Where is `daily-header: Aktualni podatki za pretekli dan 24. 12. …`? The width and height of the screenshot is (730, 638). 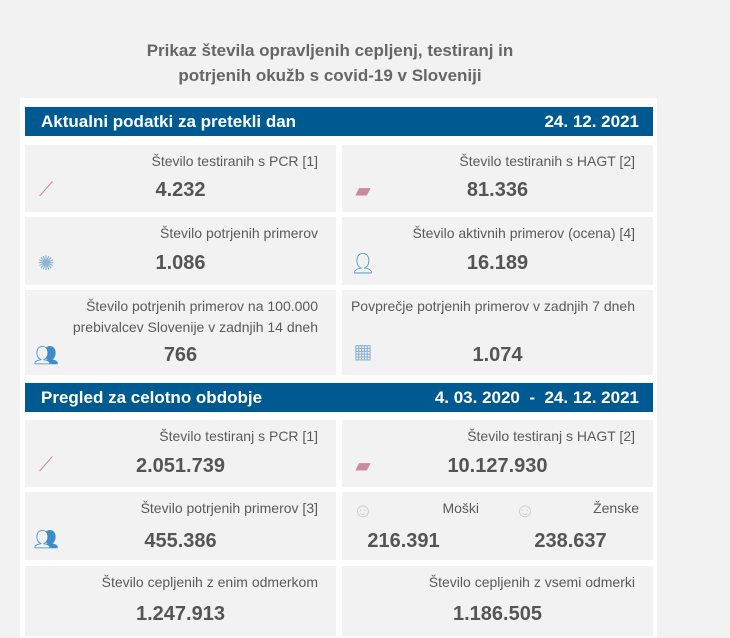 daily-header: Aktualni podatki za pretekli dan 24. 12. … is located at coordinates (339, 121).